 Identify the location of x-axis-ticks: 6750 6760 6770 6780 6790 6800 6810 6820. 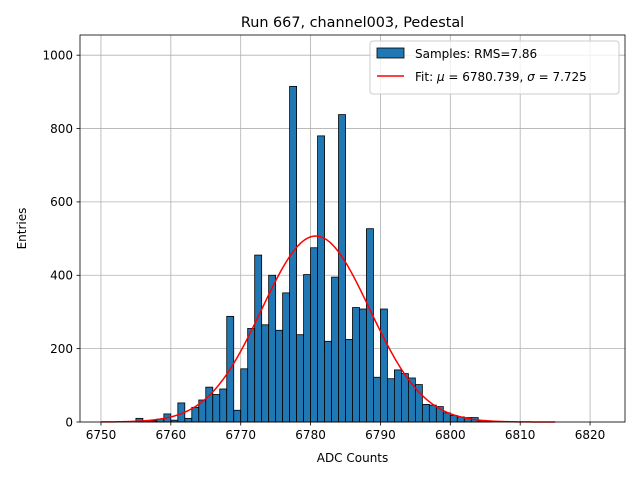
(346, 432).